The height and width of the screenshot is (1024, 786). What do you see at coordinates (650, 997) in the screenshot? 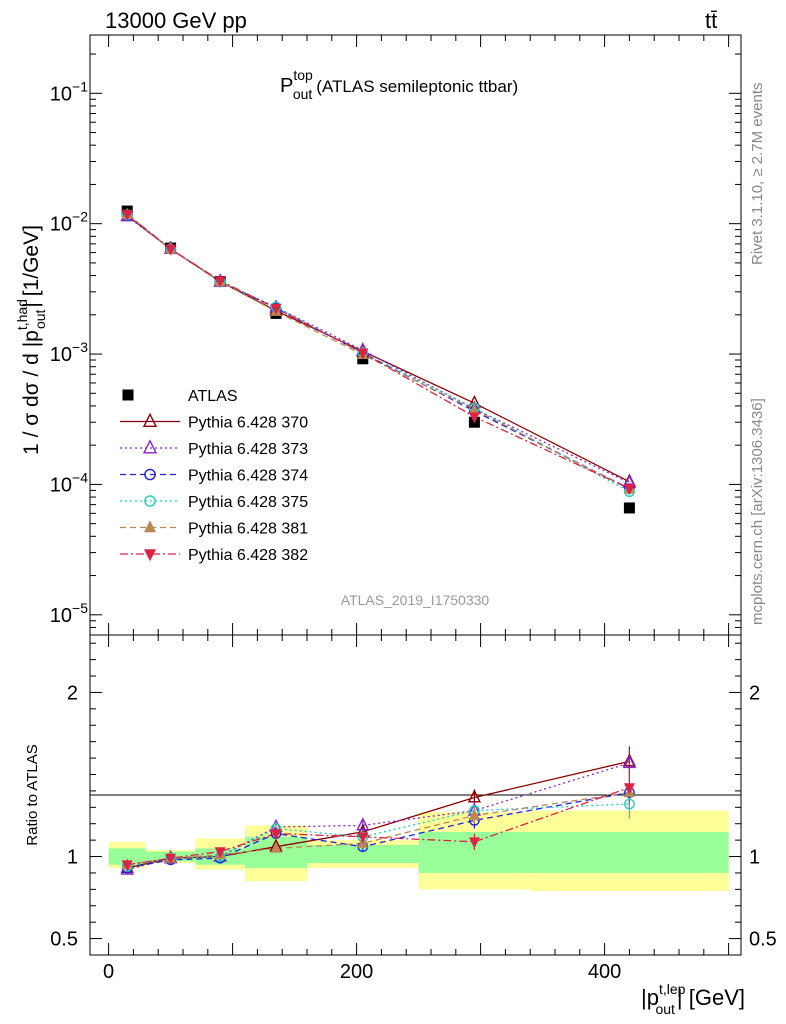
I see `xlabel-pre: |p` at bounding box center [650, 997].